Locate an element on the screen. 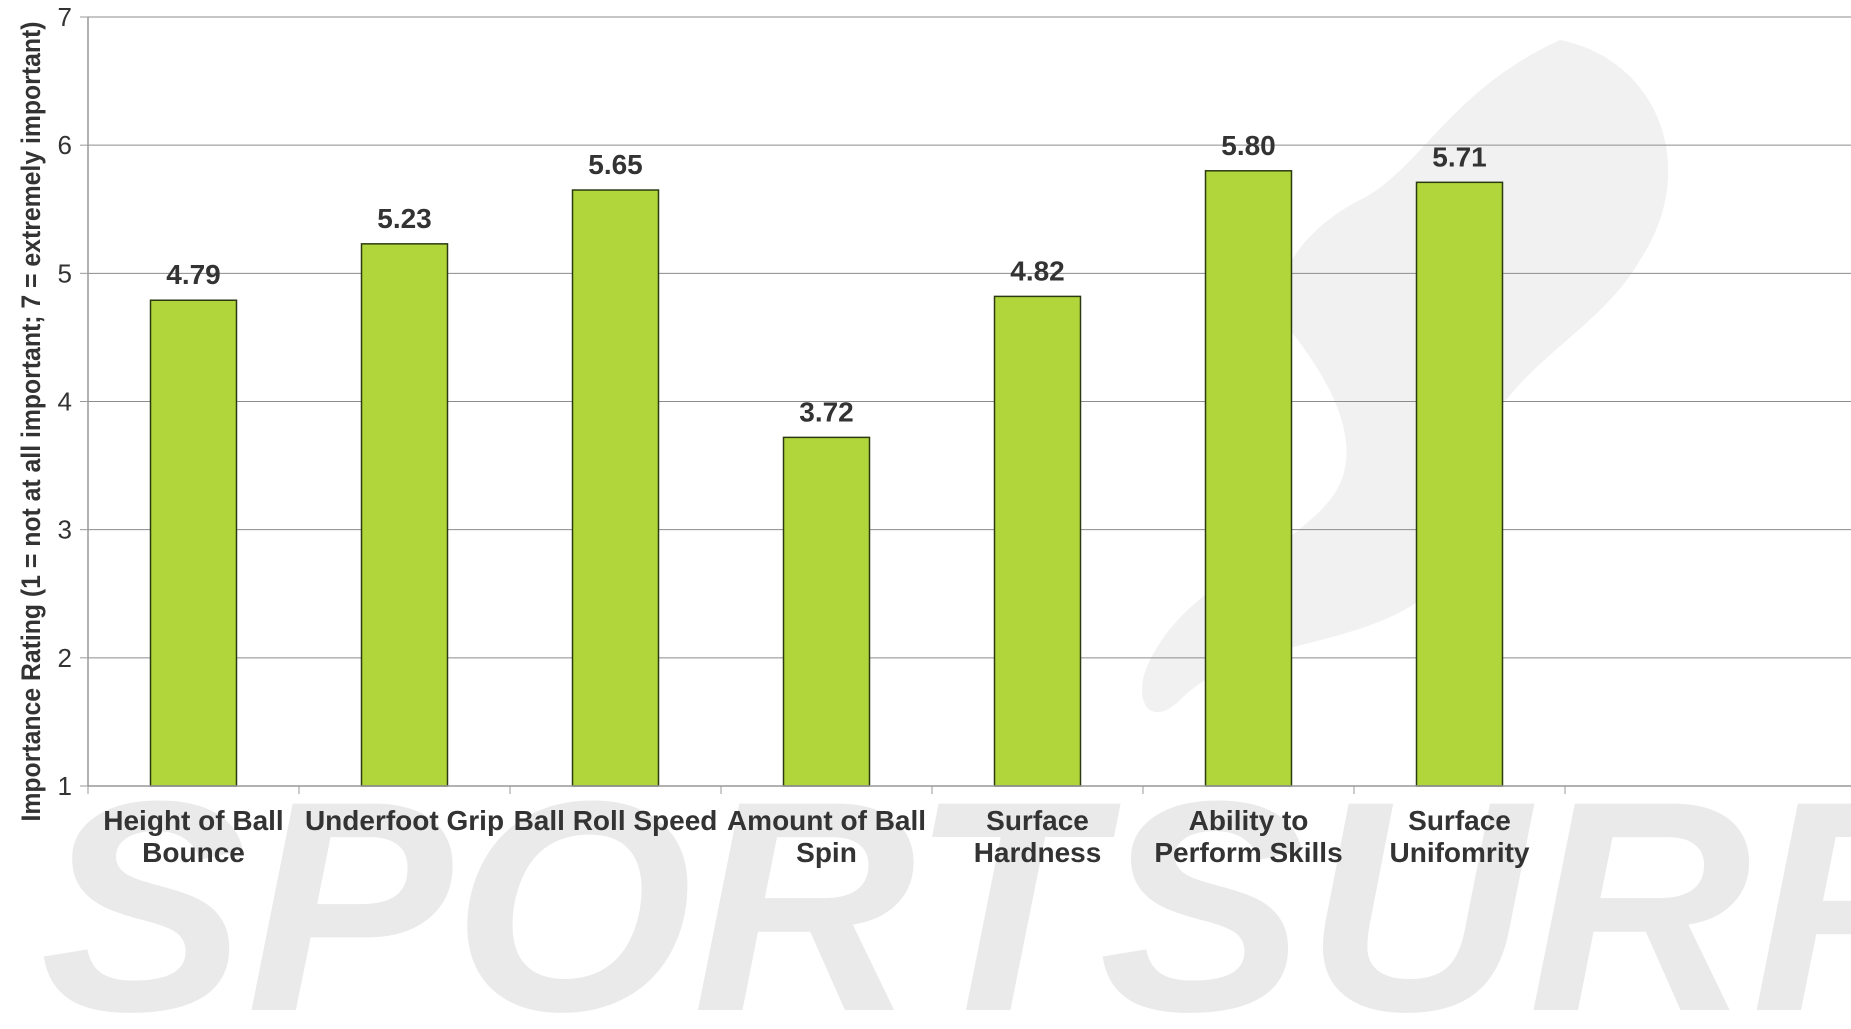 The width and height of the screenshot is (1851, 1029). x-tick-label-line: Ball Roll Speed is located at coordinates (616, 820).